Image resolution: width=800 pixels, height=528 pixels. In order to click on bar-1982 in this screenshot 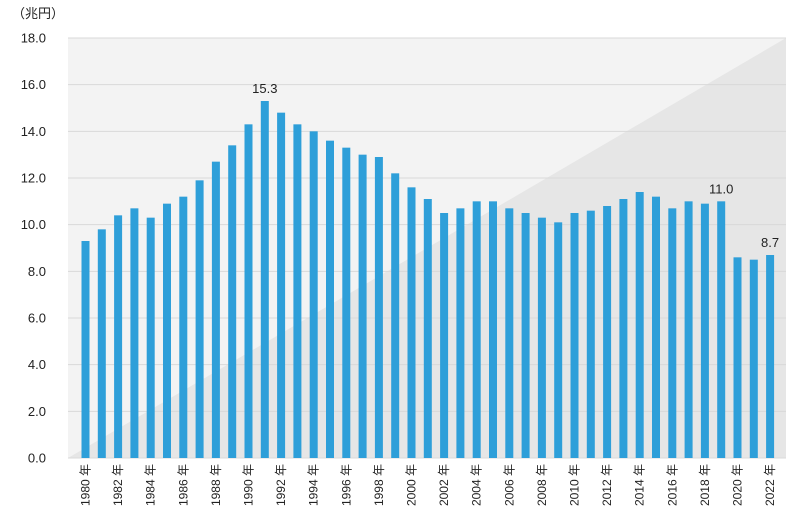, I will do `click(118, 336)`.